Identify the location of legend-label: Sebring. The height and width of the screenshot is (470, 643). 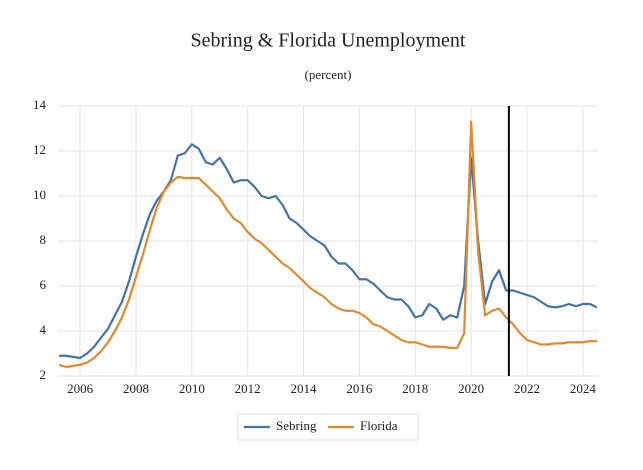
(296, 425).